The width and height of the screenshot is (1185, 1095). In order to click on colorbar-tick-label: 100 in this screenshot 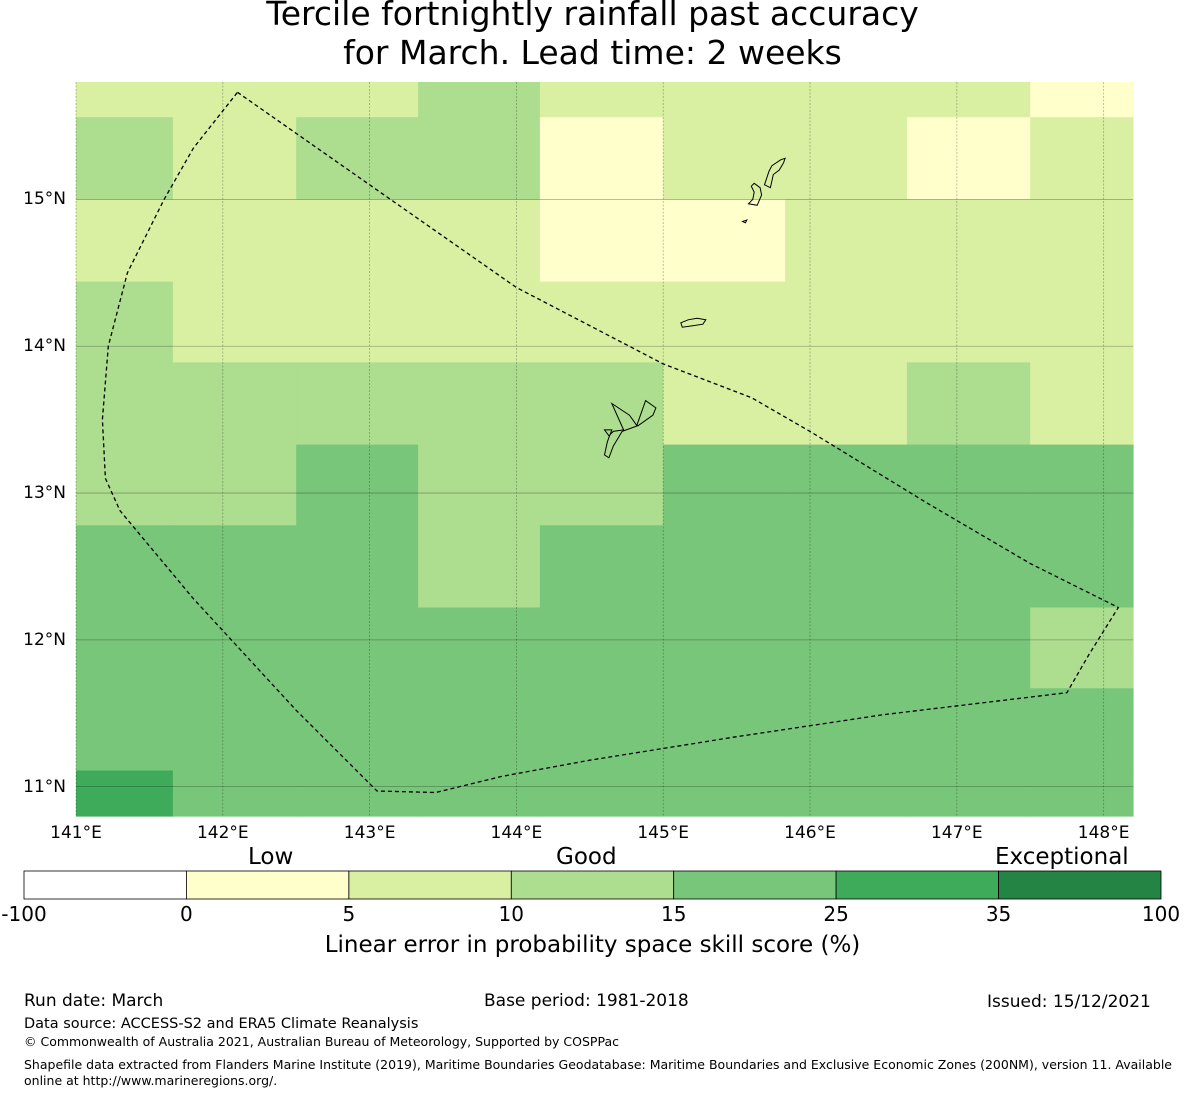, I will do `click(1161, 914)`.